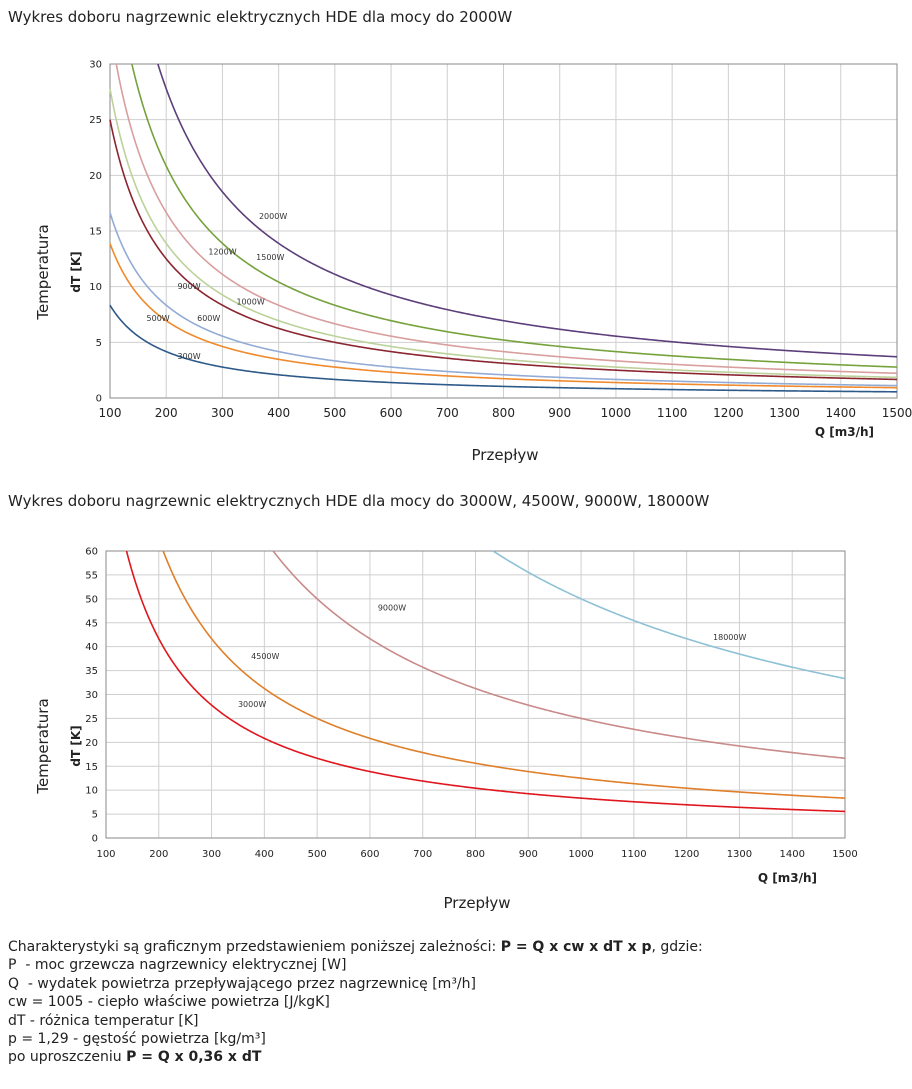  Describe the element at coordinates (95, 232) in the screenshot. I see `y-tick-label: 15` at that location.